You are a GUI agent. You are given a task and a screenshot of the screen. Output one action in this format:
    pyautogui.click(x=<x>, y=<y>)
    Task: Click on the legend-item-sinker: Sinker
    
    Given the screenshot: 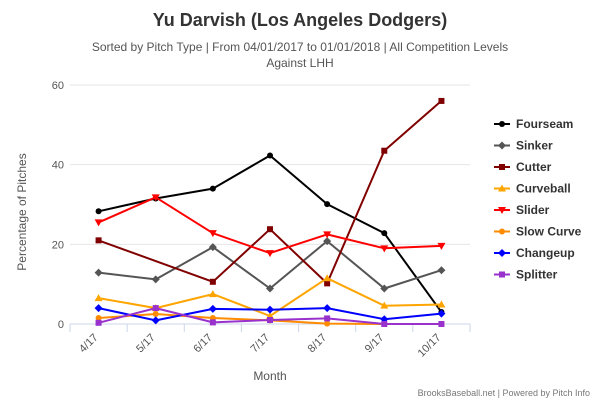 What is the action you would take?
    pyautogui.click(x=523, y=146)
    